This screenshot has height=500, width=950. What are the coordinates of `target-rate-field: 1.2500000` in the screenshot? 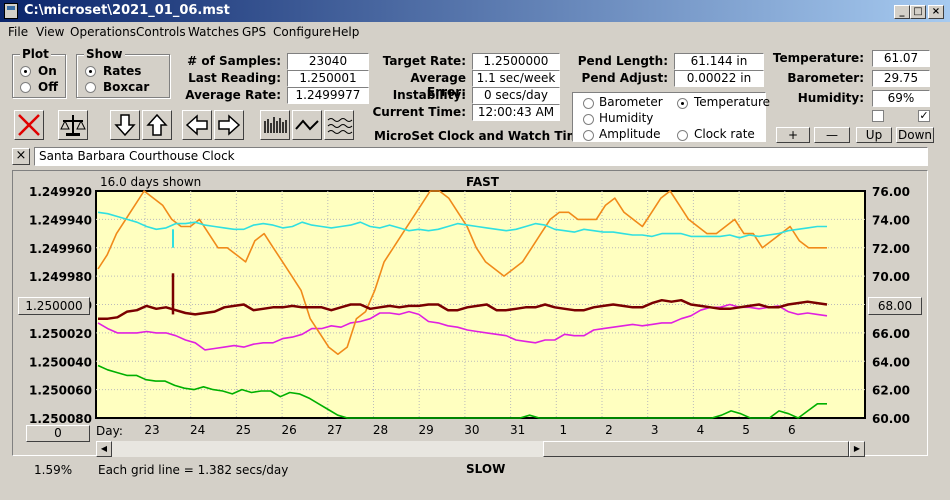 It's located at (516, 61).